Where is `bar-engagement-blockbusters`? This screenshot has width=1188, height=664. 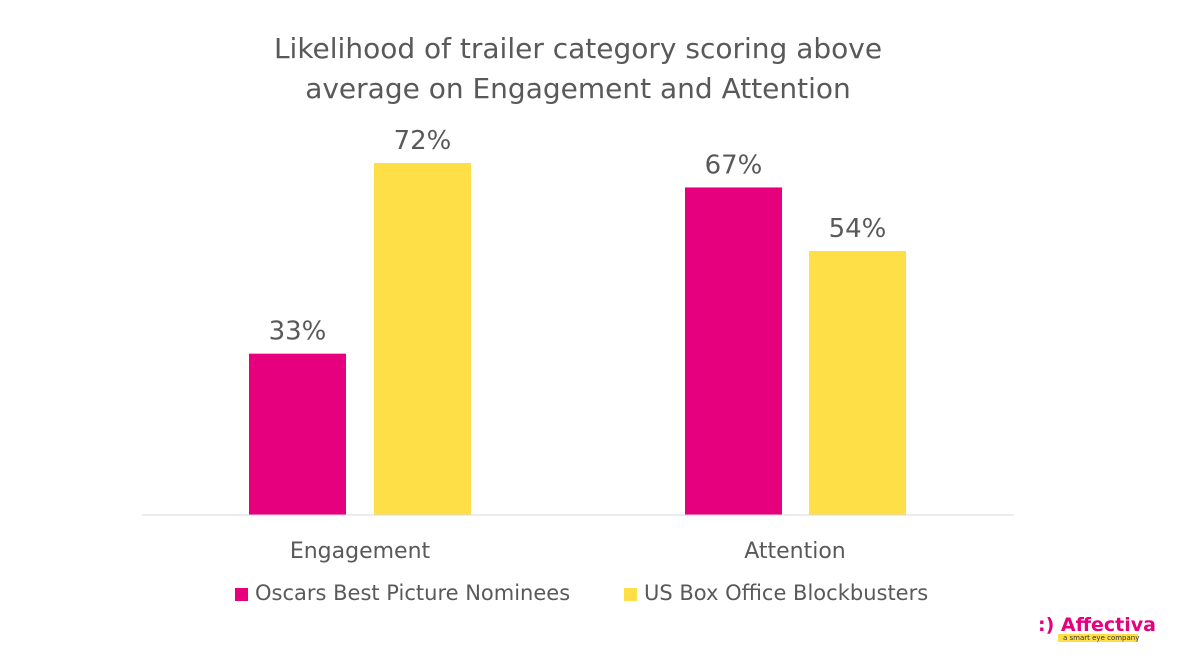 bar-engagement-blockbusters is located at coordinates (422, 339).